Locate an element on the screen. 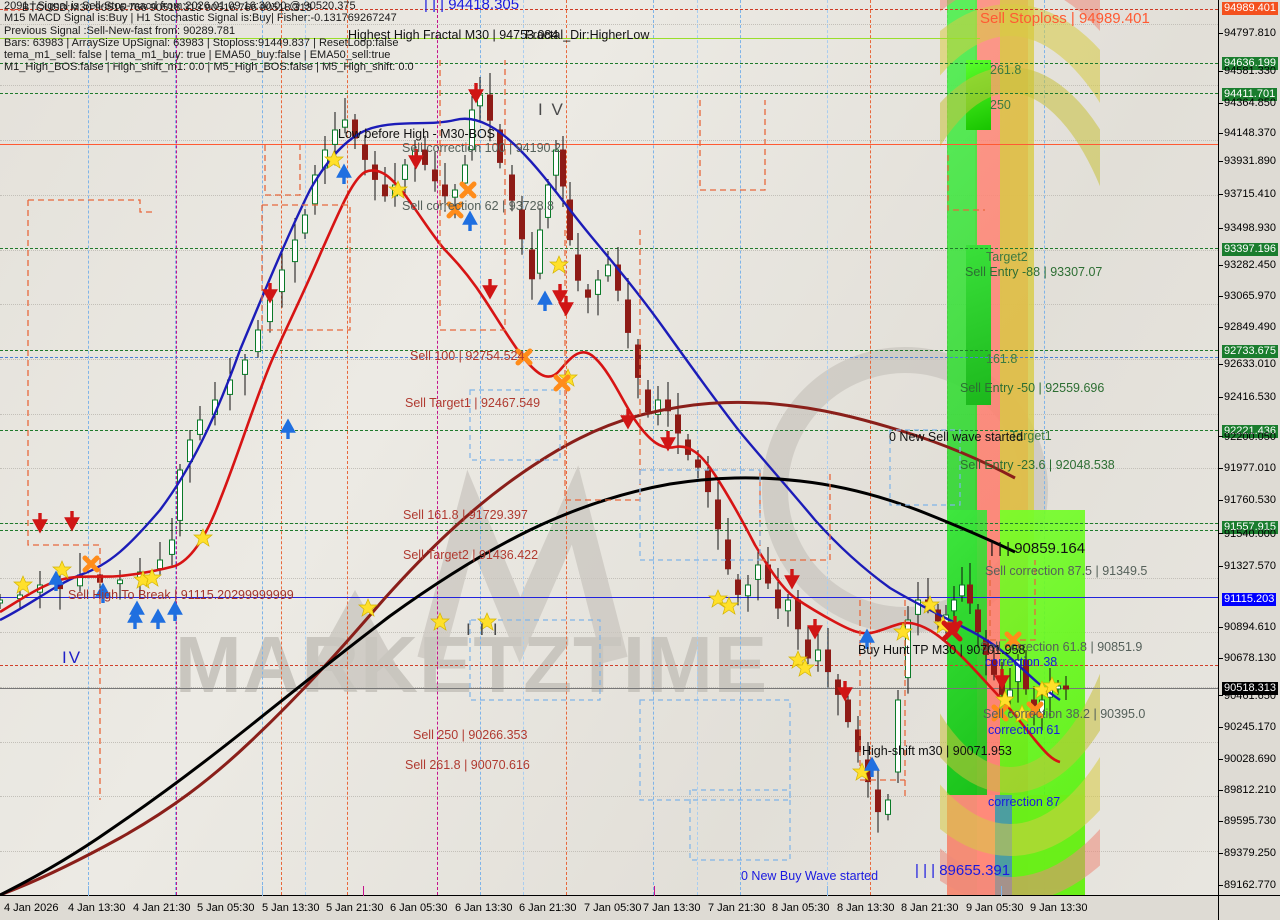 This screenshot has height=920, width=1280. annotation-sell-261-8: Sell 261.8 | 90070.616 is located at coordinates (467, 765).